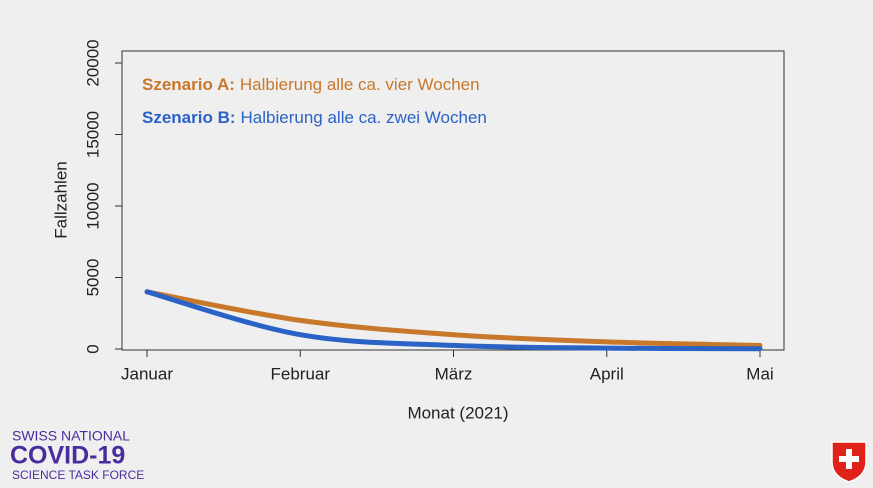 The image size is (873, 488). Describe the element at coordinates (454, 373) in the screenshot. I see `x-tick-label: März` at that location.